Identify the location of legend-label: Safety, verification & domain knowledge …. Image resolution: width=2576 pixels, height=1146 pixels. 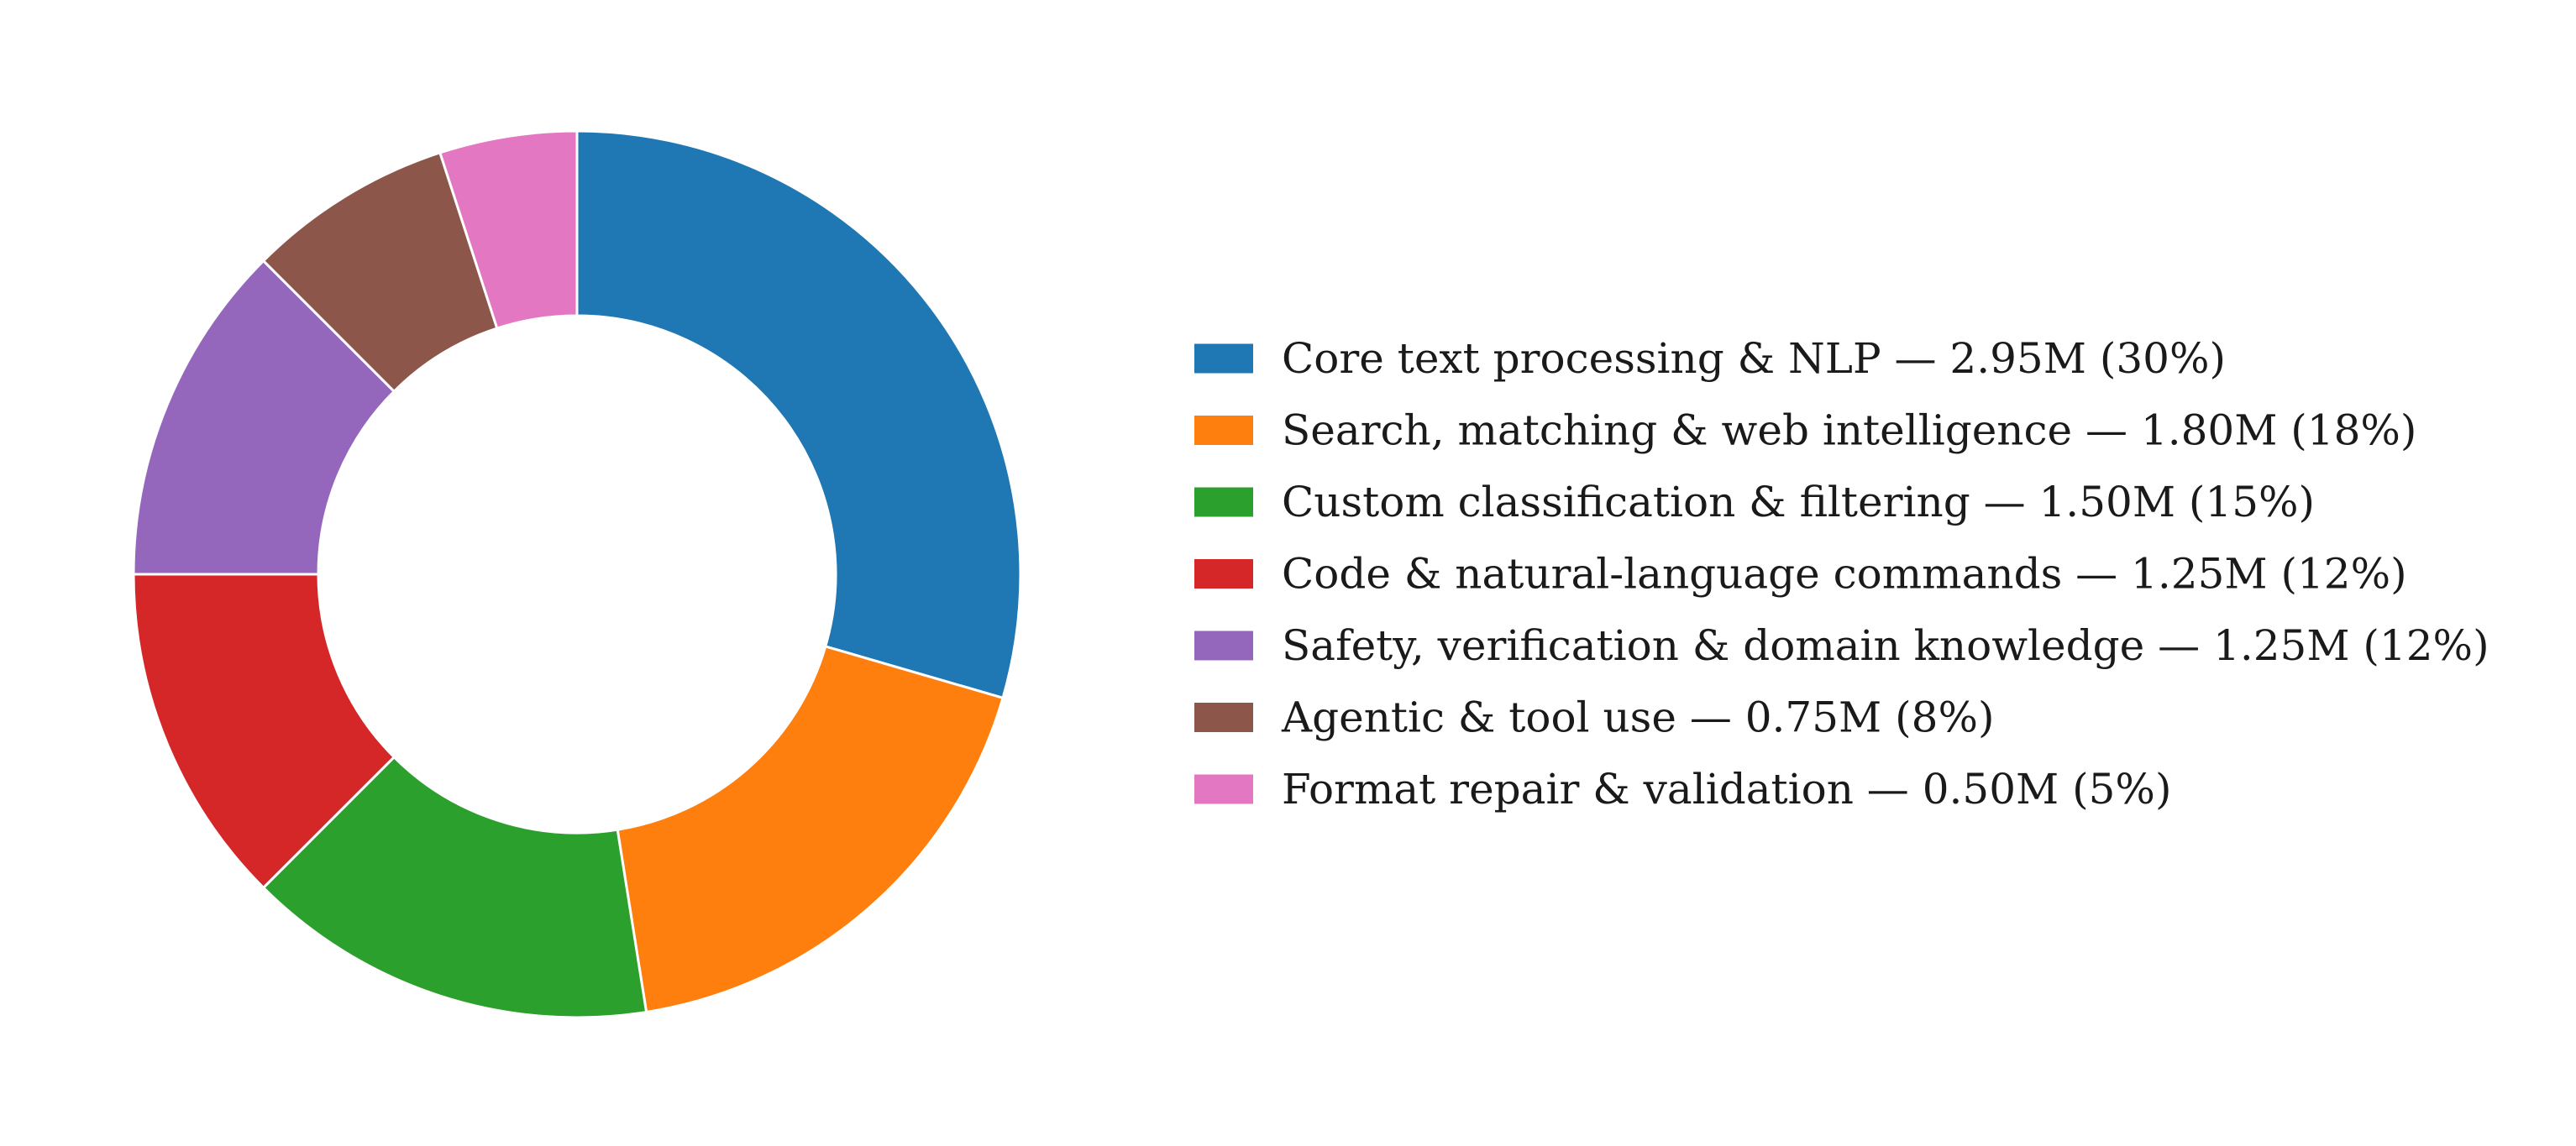
(1885, 646).